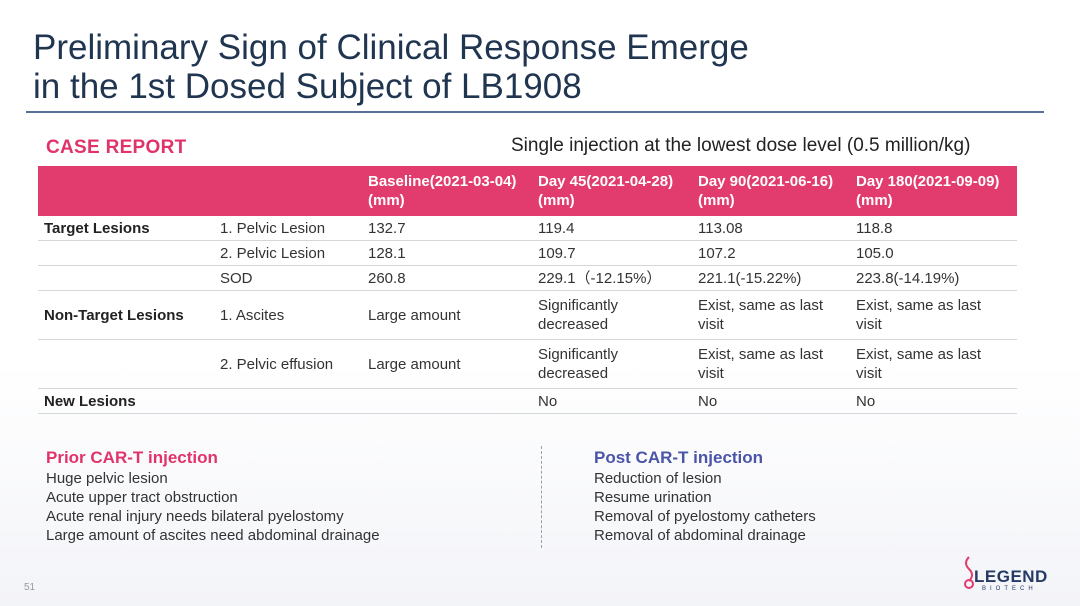  What do you see at coordinates (386, 200) in the screenshot?
I see `header-baseline-unit: (mm)` at bounding box center [386, 200].